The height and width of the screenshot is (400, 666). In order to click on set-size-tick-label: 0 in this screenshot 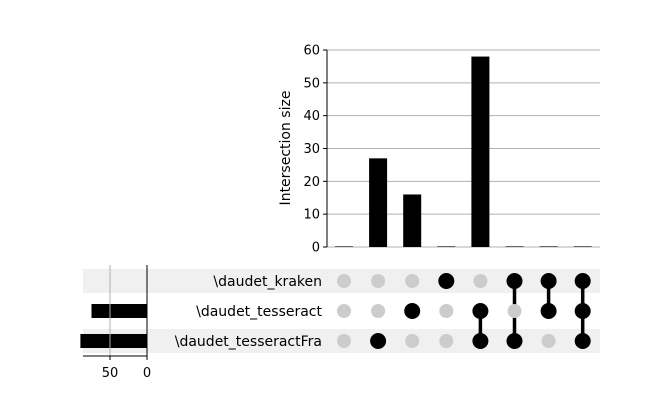, I will do `click(147, 373)`.